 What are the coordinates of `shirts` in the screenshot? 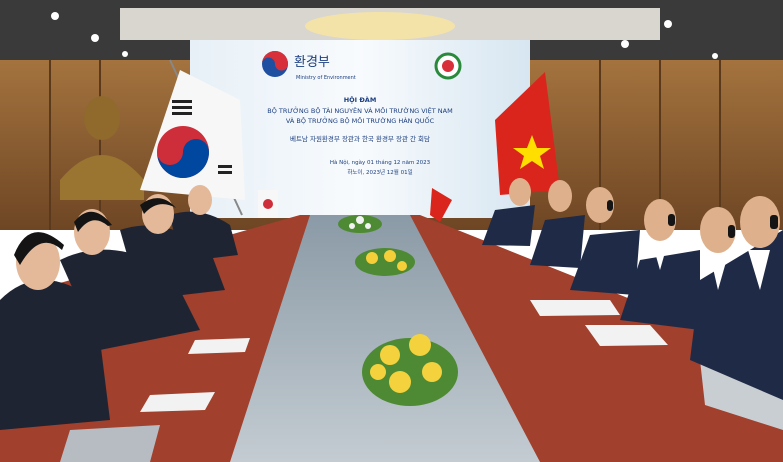 It's located at (711, 266).